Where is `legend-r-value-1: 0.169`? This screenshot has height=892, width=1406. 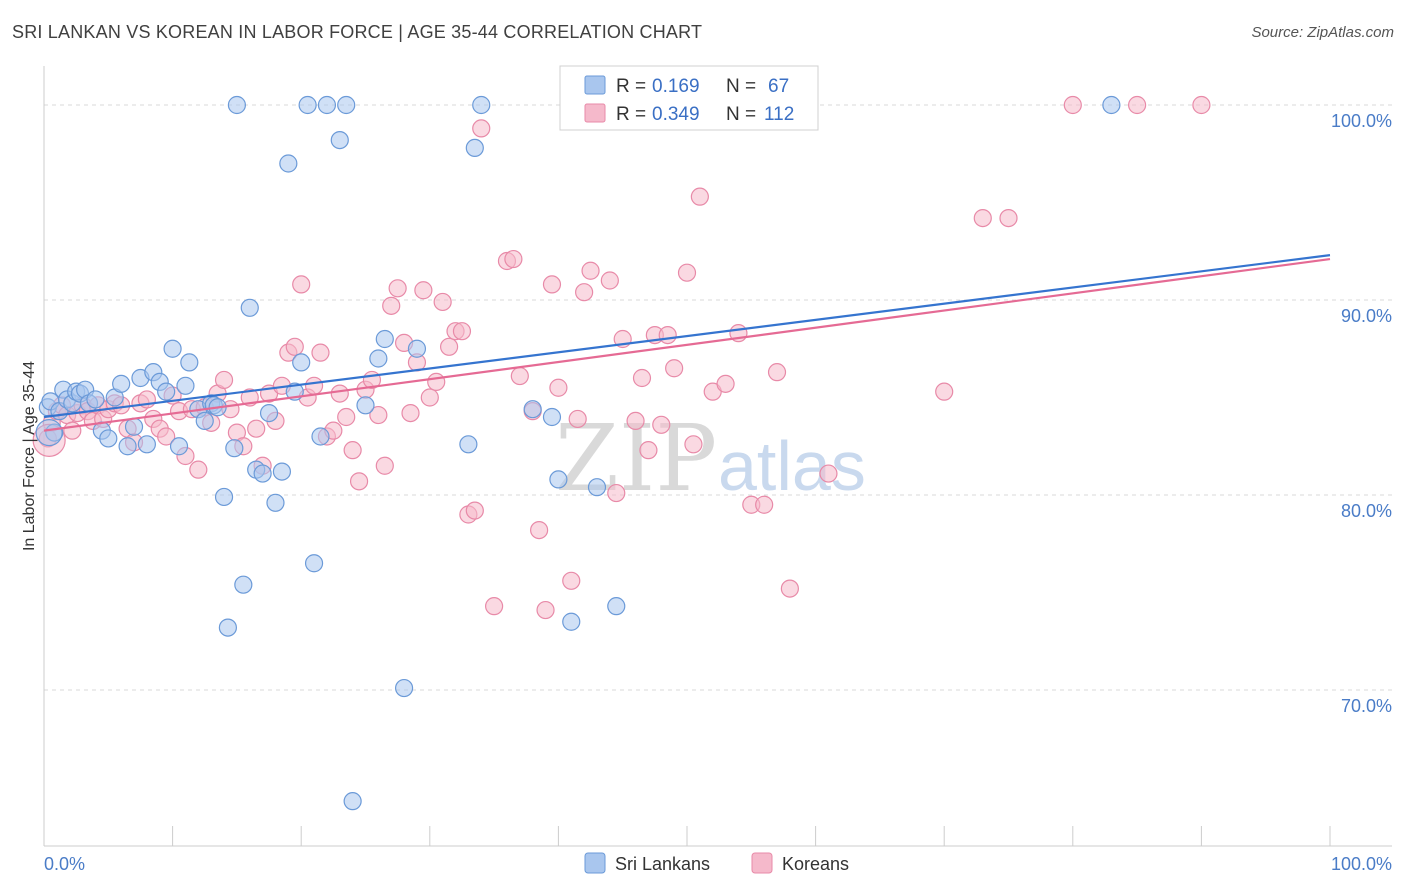 legend-r-value-1: 0.169 is located at coordinates (676, 86).